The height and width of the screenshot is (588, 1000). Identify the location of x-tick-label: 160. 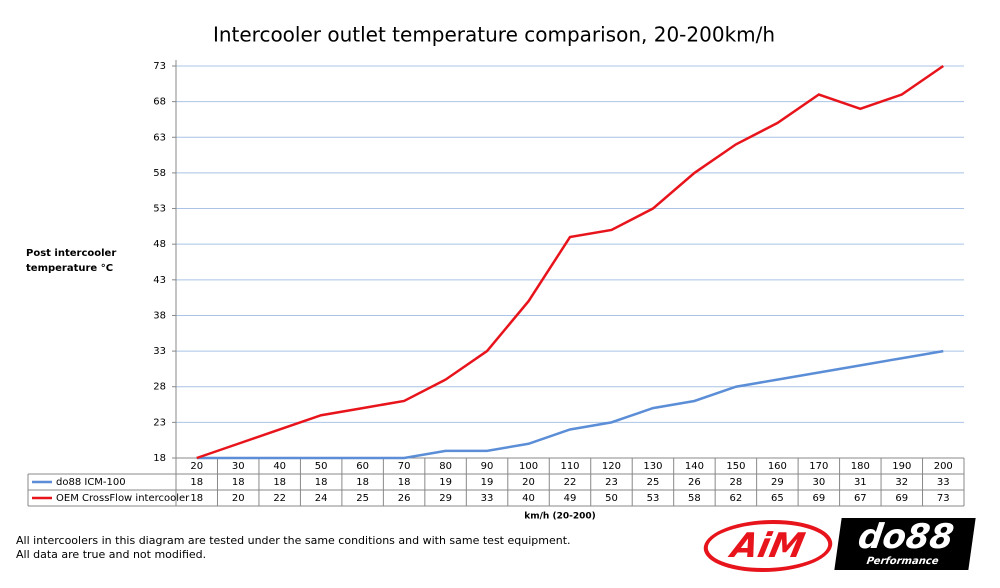
(777, 466).